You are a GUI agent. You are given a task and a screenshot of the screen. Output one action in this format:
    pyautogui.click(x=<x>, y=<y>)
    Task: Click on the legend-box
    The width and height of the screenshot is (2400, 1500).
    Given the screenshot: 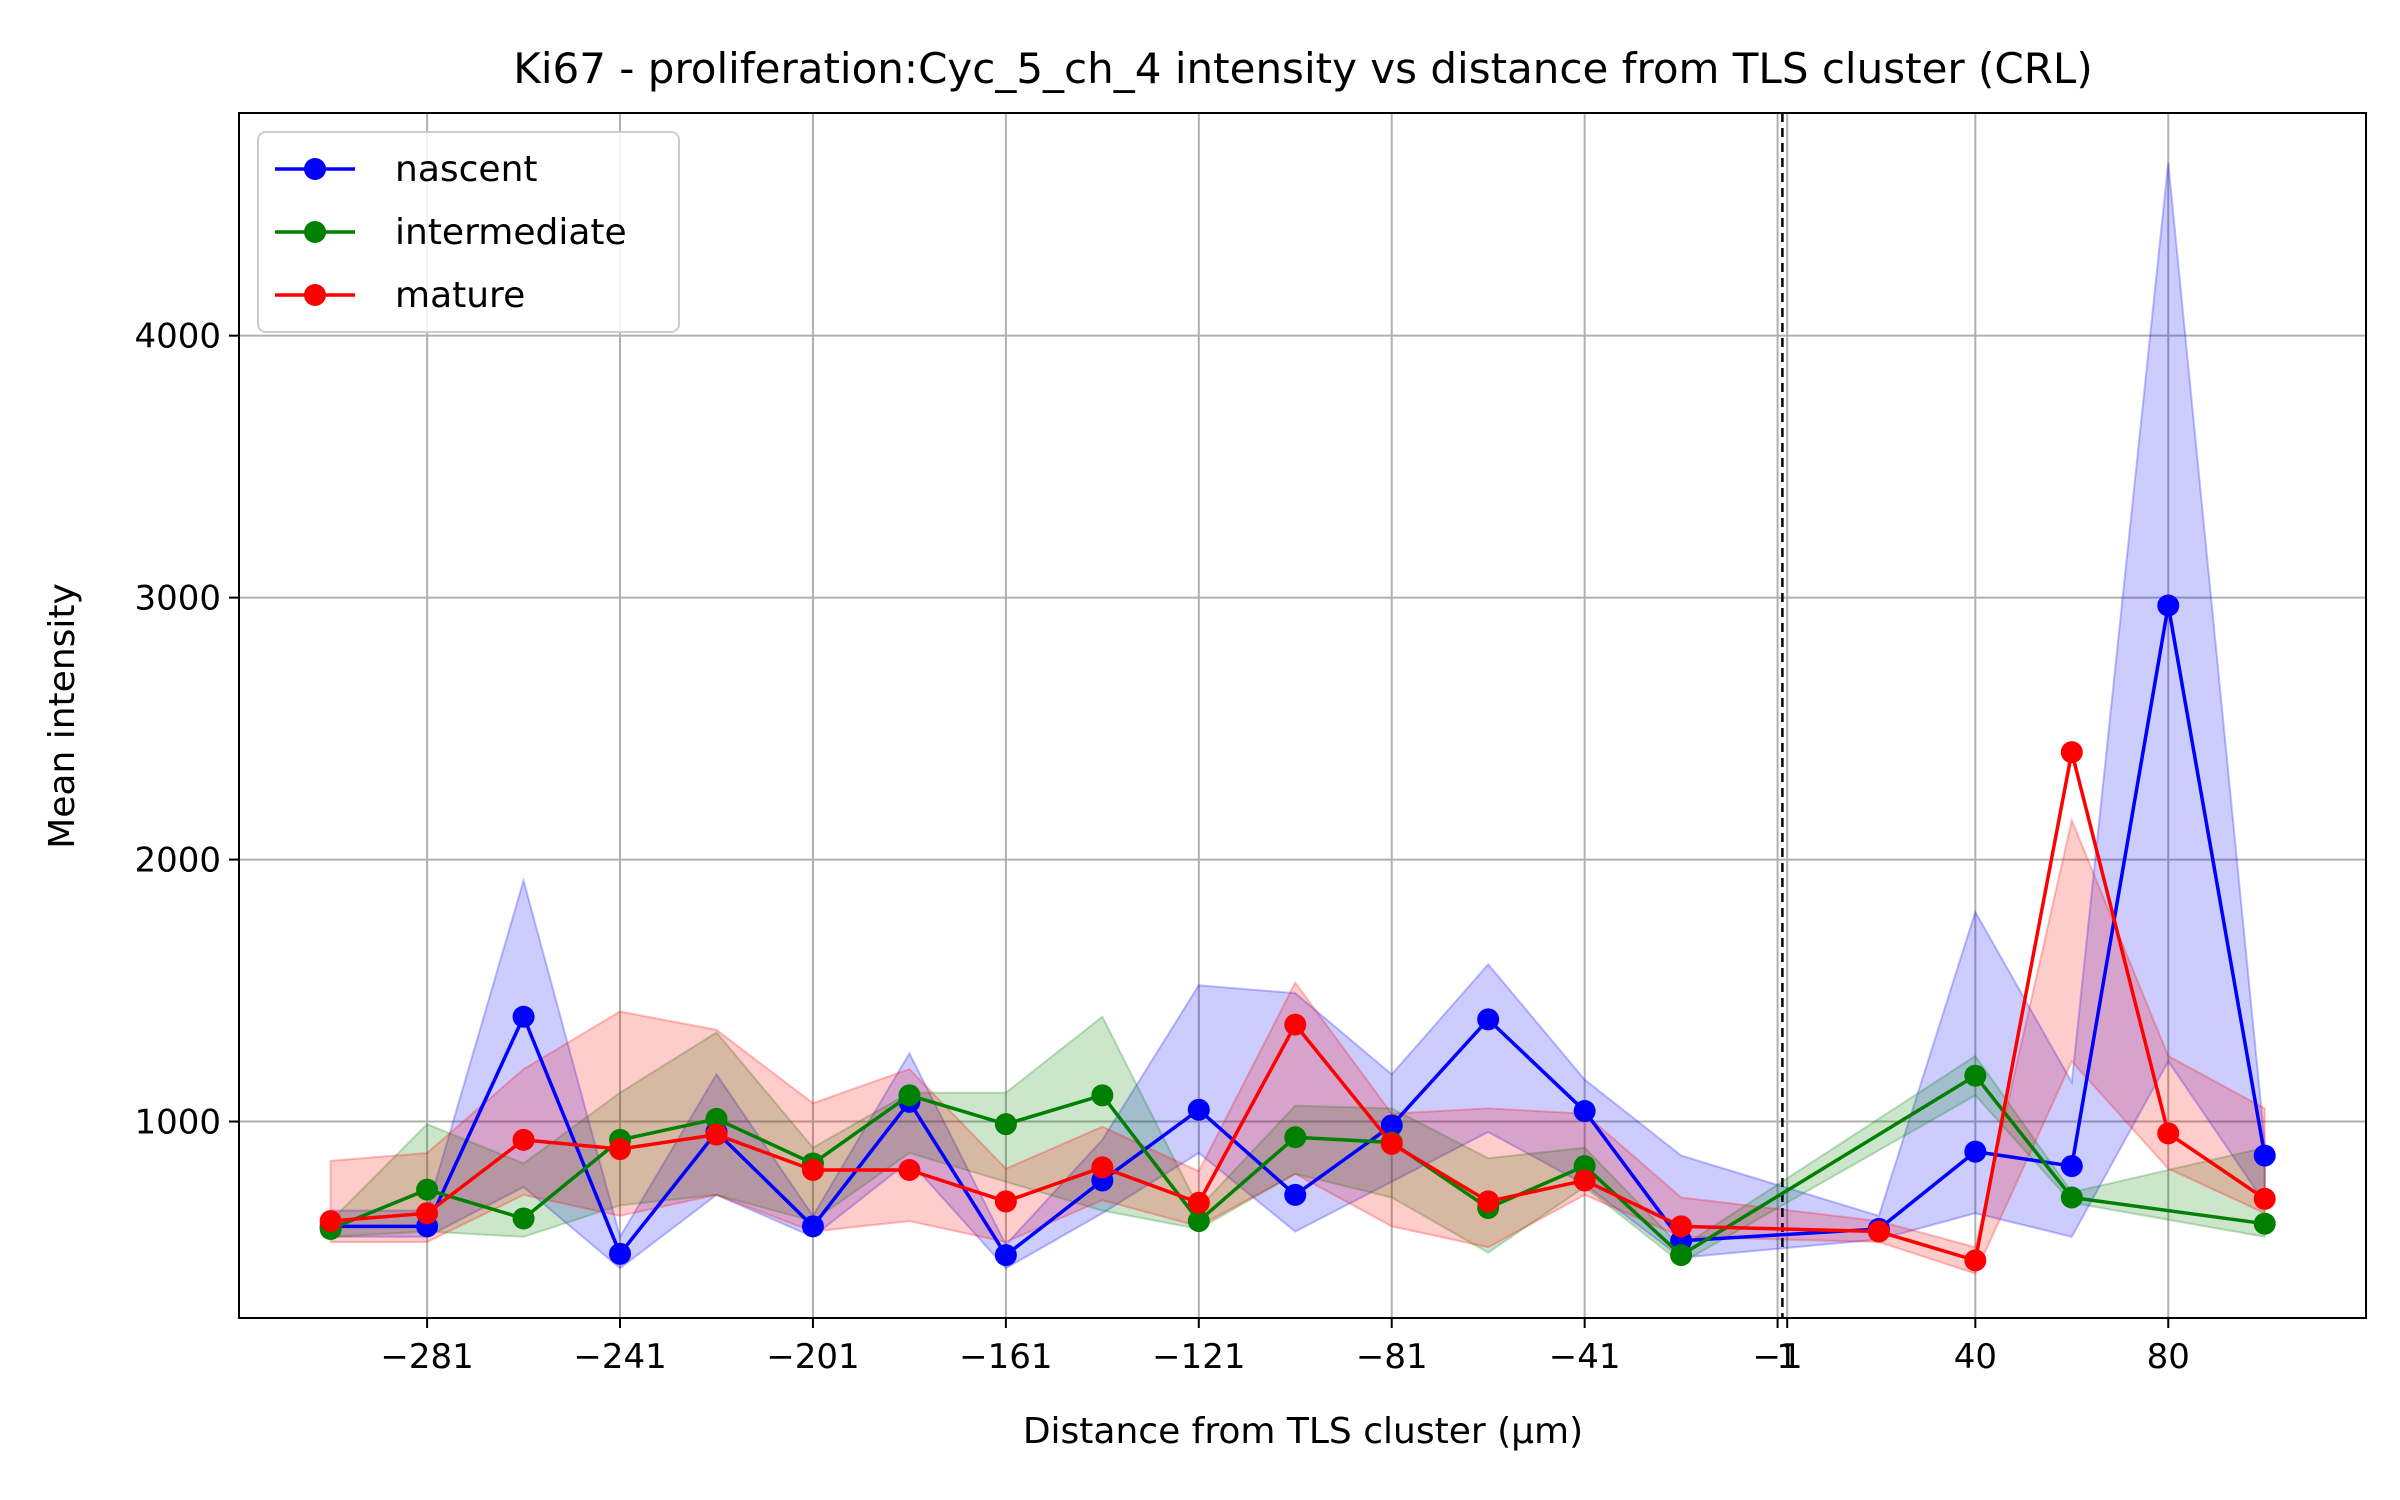 What is the action you would take?
    pyautogui.click(x=468, y=232)
    